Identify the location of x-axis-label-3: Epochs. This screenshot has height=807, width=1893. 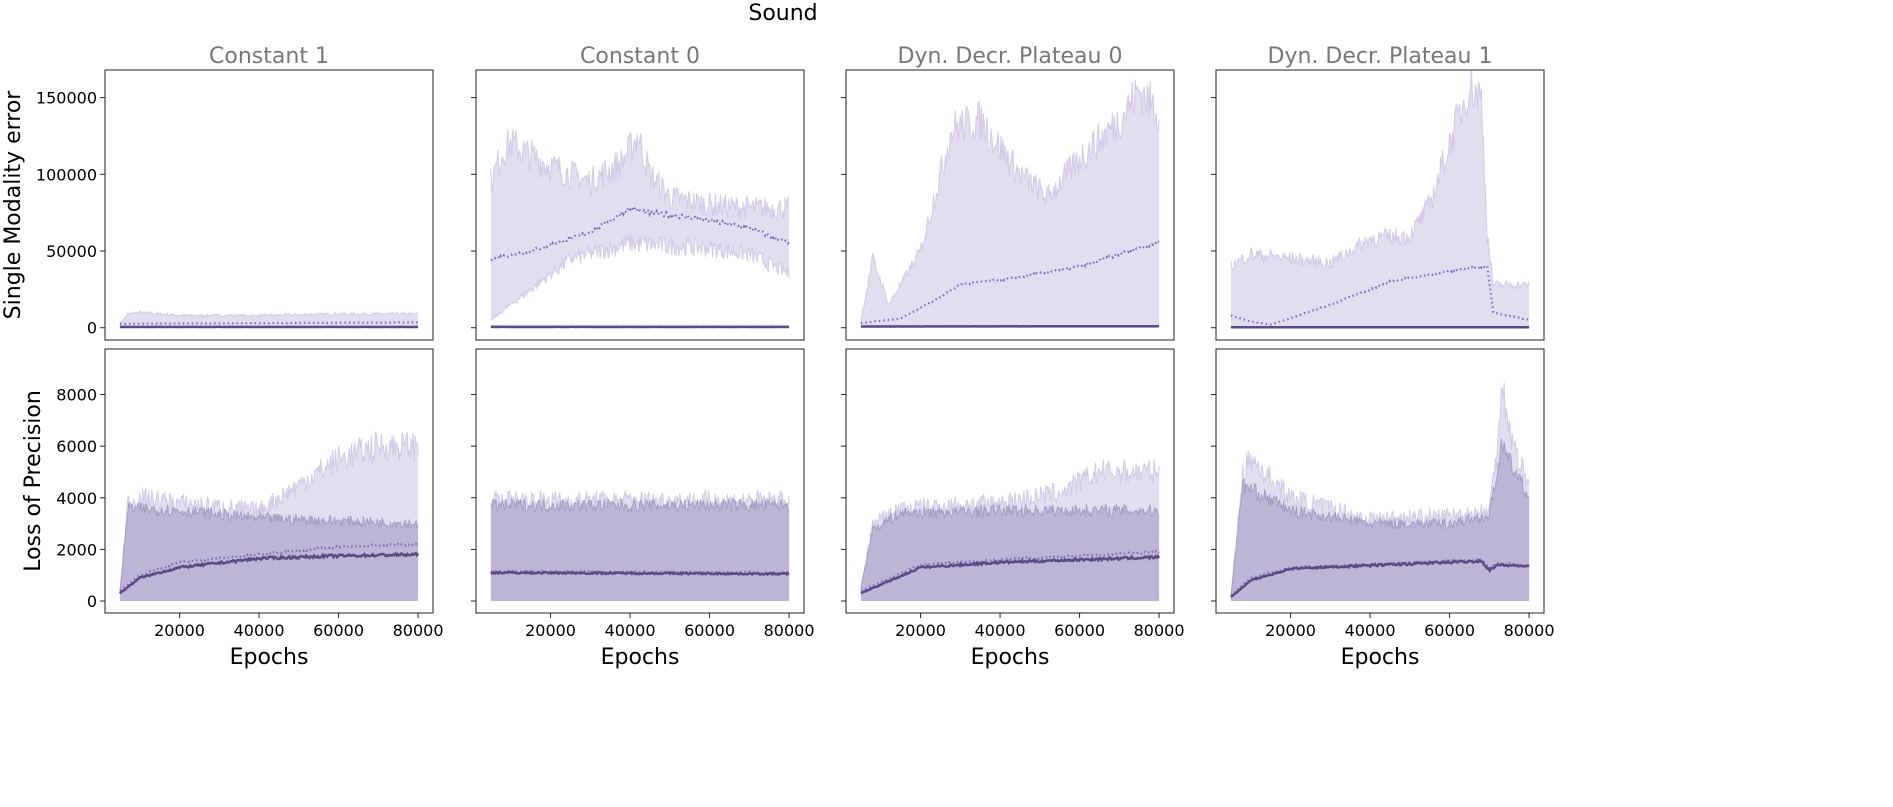
(1010, 657).